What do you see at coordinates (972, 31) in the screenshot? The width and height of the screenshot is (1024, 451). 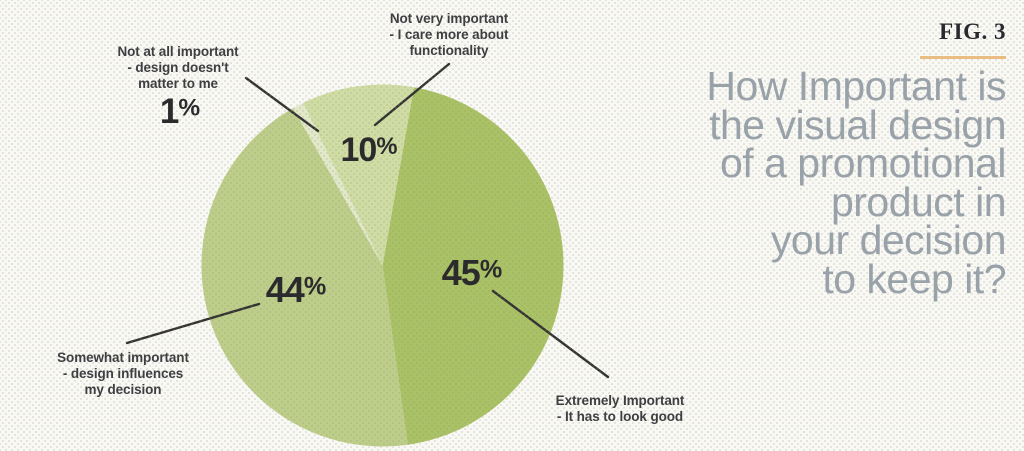 I see `figure-number-label: FIG. 3` at bounding box center [972, 31].